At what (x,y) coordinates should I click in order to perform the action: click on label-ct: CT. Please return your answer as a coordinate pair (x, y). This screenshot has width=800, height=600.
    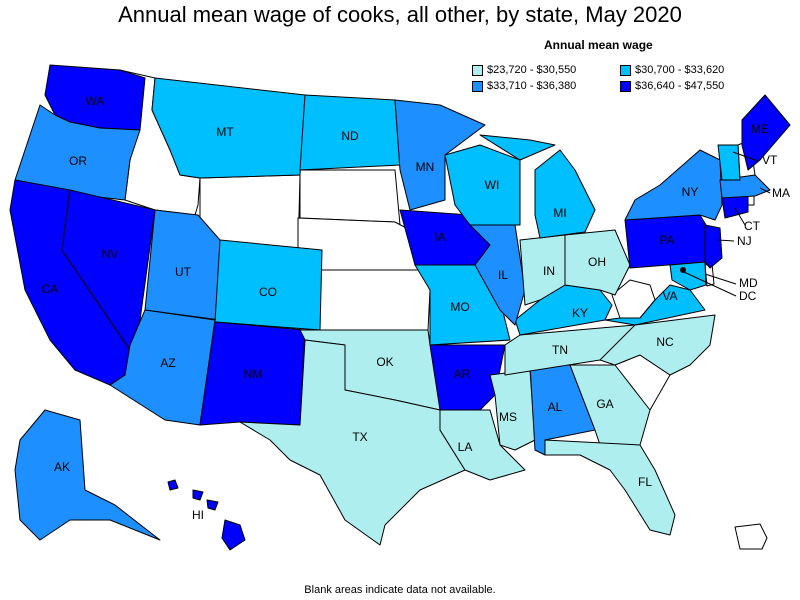
    Looking at the image, I should click on (752, 226).